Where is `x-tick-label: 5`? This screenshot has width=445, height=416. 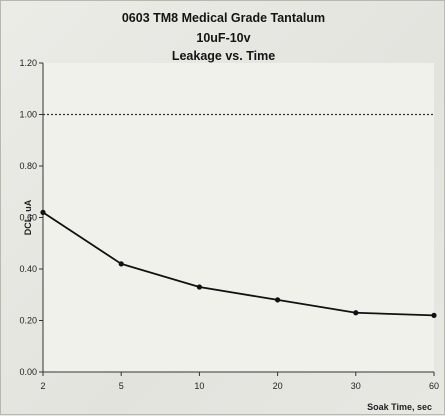
x-tick-label: 5 is located at coordinates (121, 386).